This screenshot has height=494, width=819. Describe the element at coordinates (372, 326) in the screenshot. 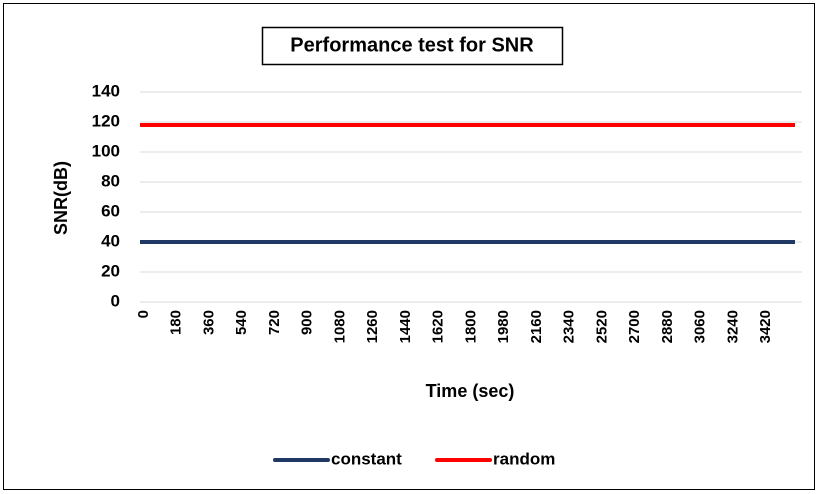

I see `x-tick-label: 1260` at that location.